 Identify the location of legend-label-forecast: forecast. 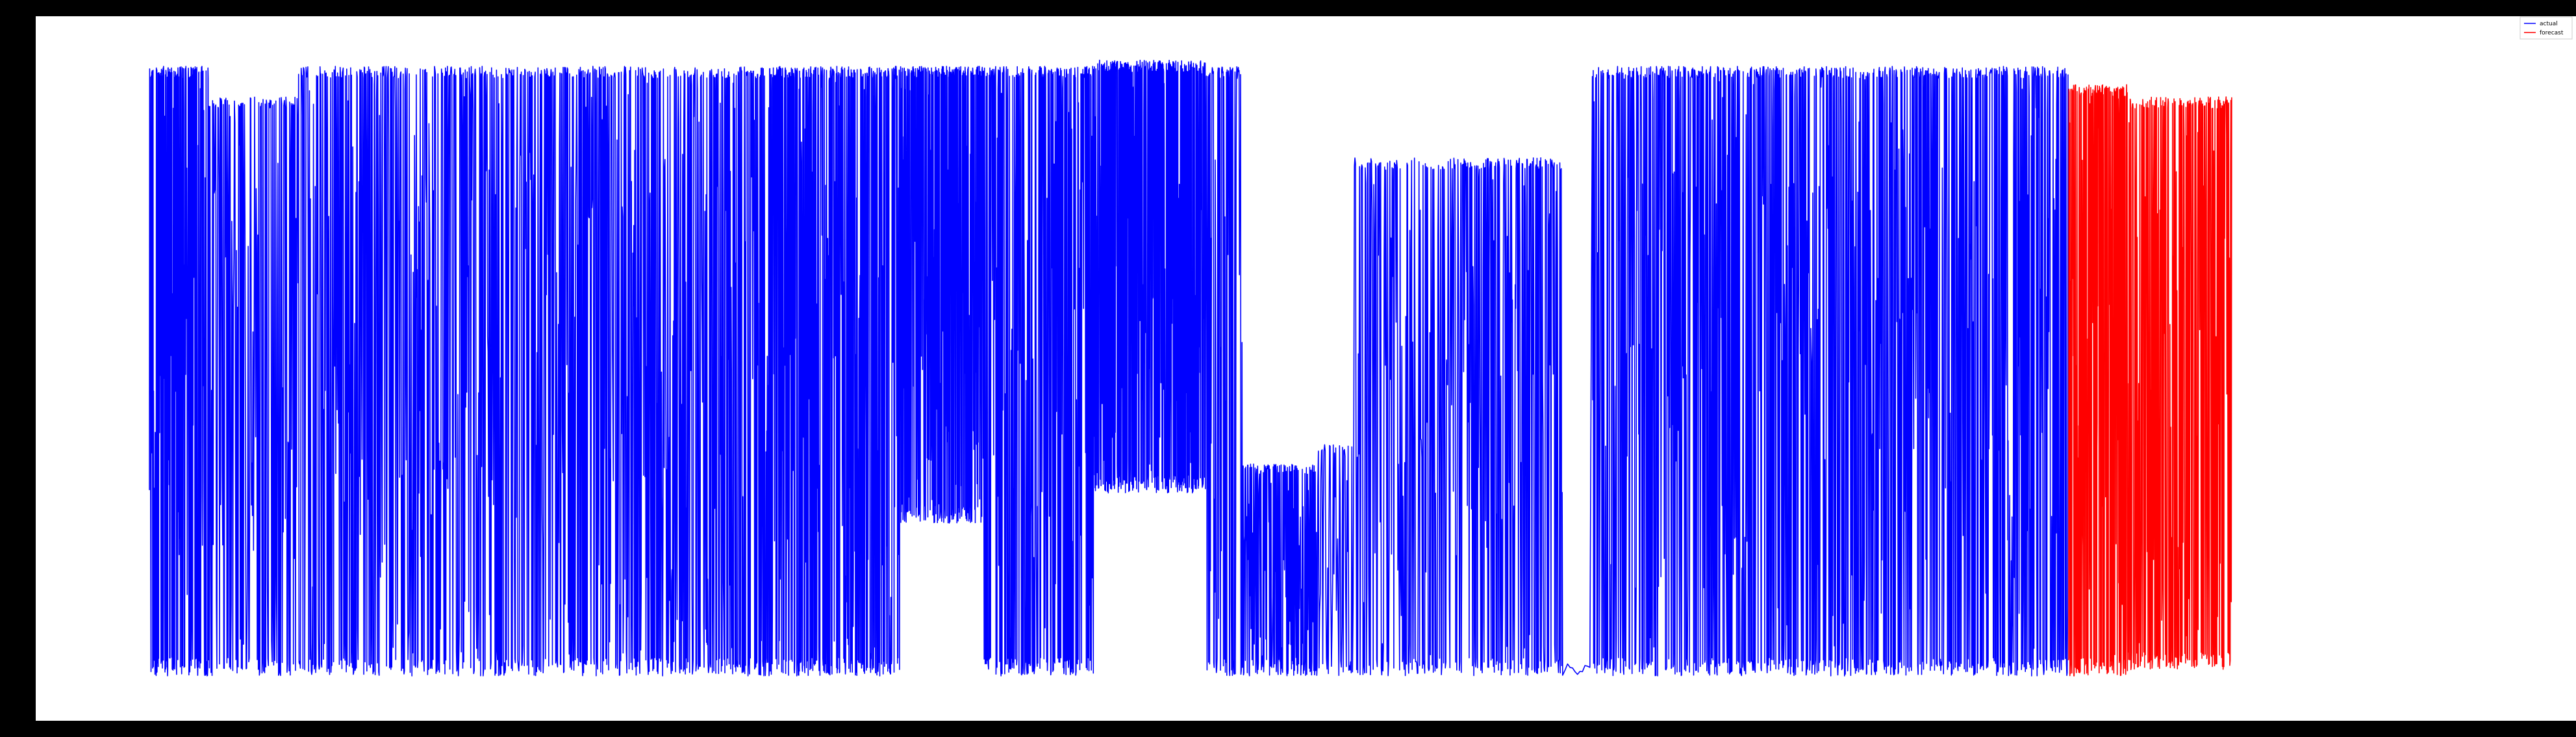
(2552, 33).